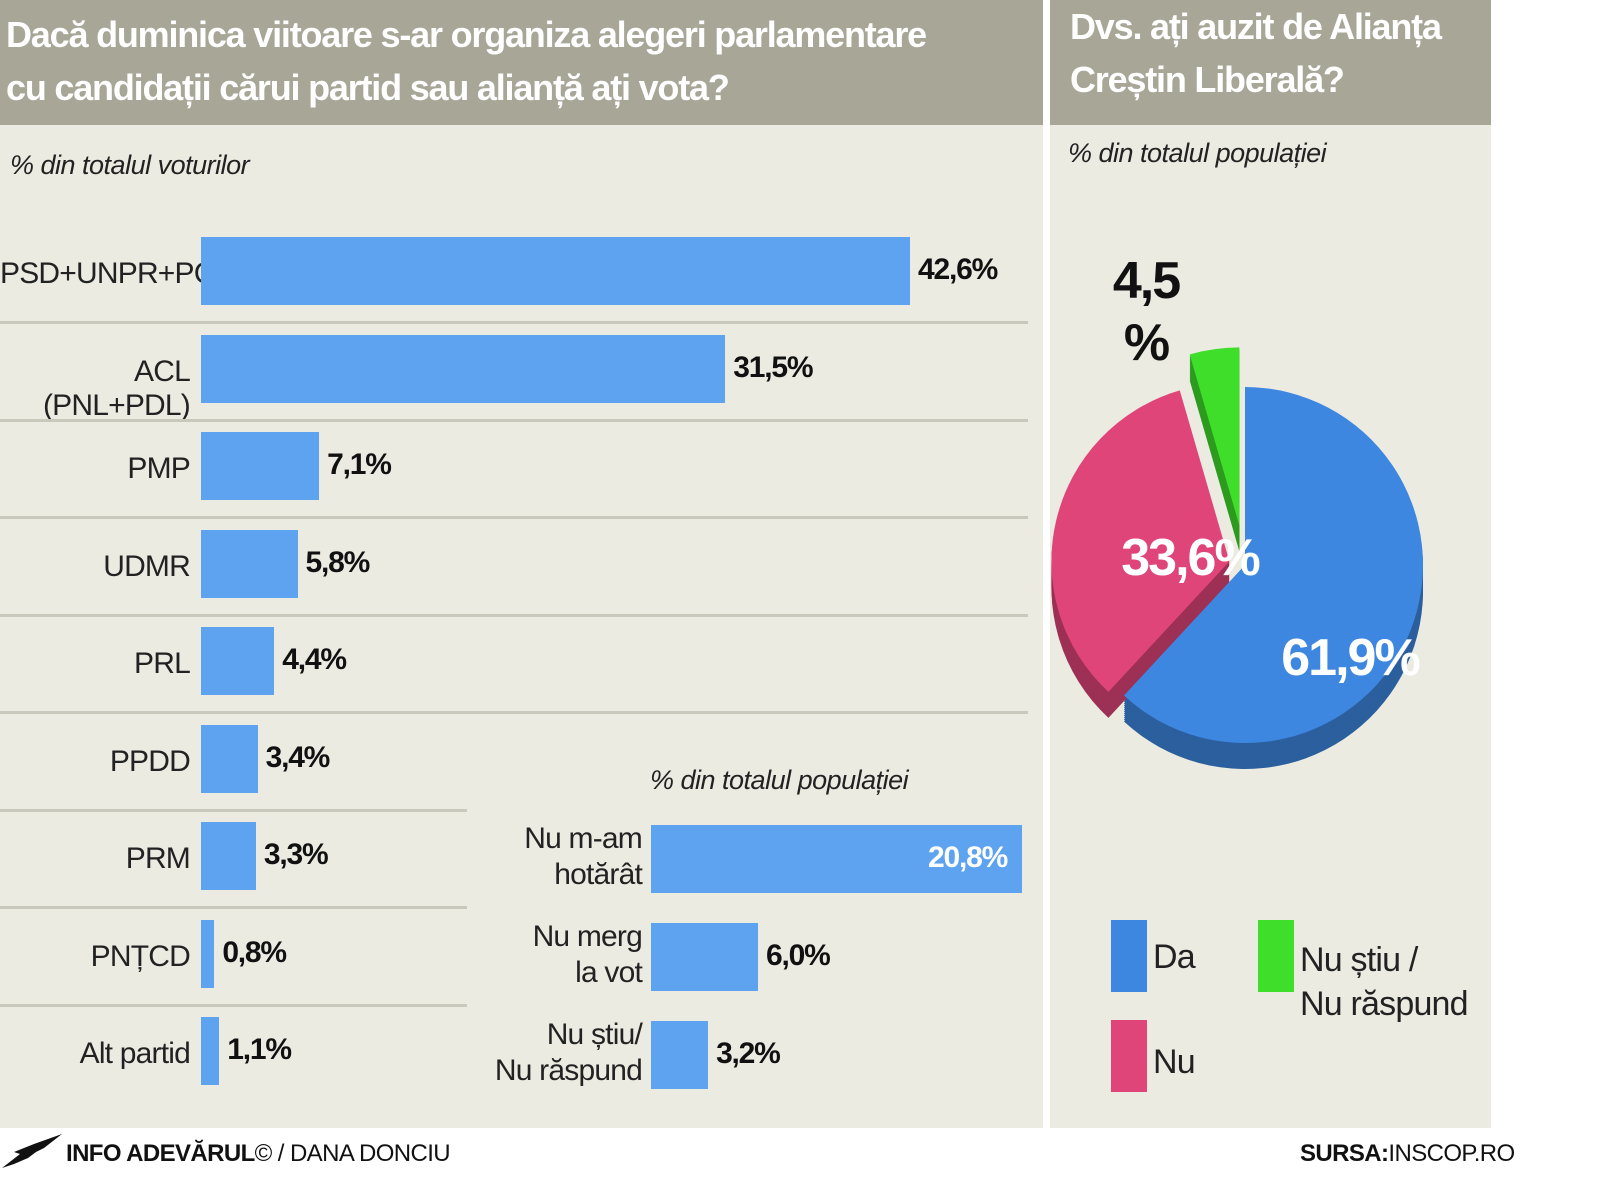  What do you see at coordinates (150, 761) in the screenshot?
I see `category-label-ppdd: PPDD` at bounding box center [150, 761].